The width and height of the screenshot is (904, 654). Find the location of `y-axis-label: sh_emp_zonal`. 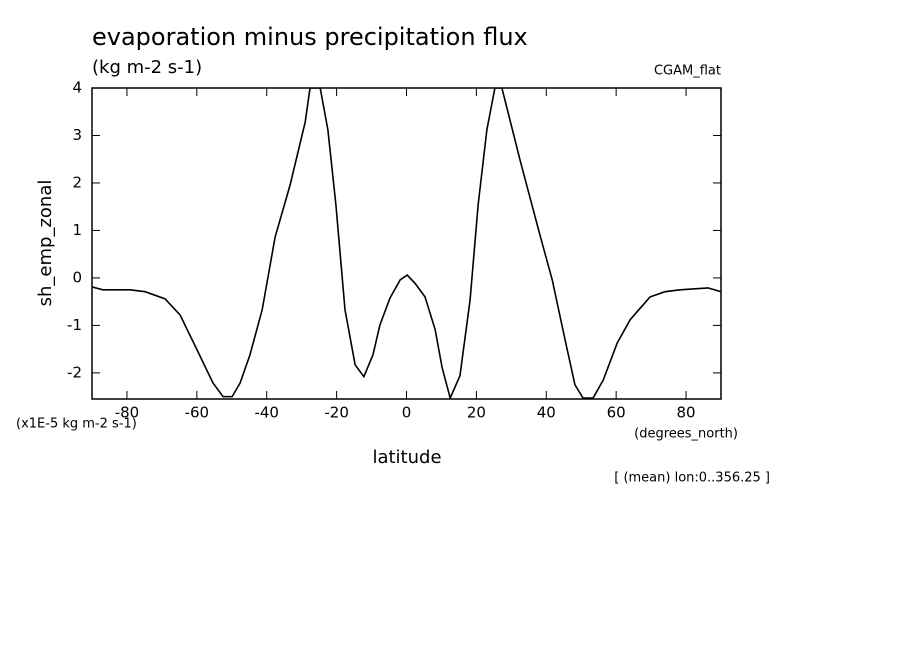

y-axis-label: sh_emp_zonal is located at coordinates (45, 243).